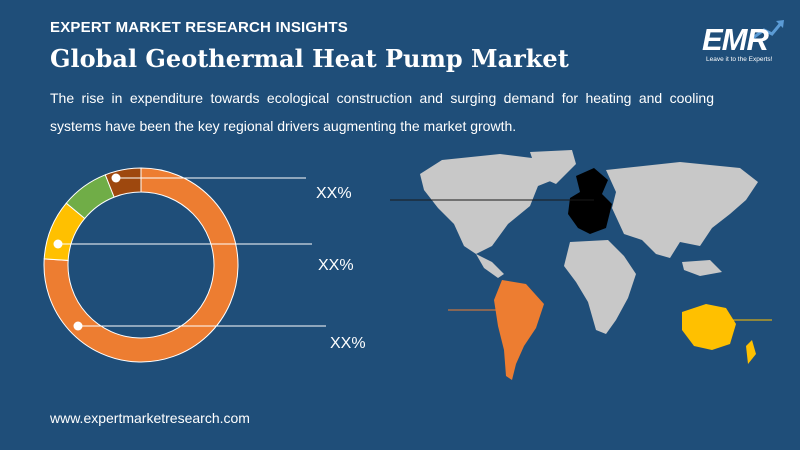  I want to click on map-new-zealand, so click(751, 352).